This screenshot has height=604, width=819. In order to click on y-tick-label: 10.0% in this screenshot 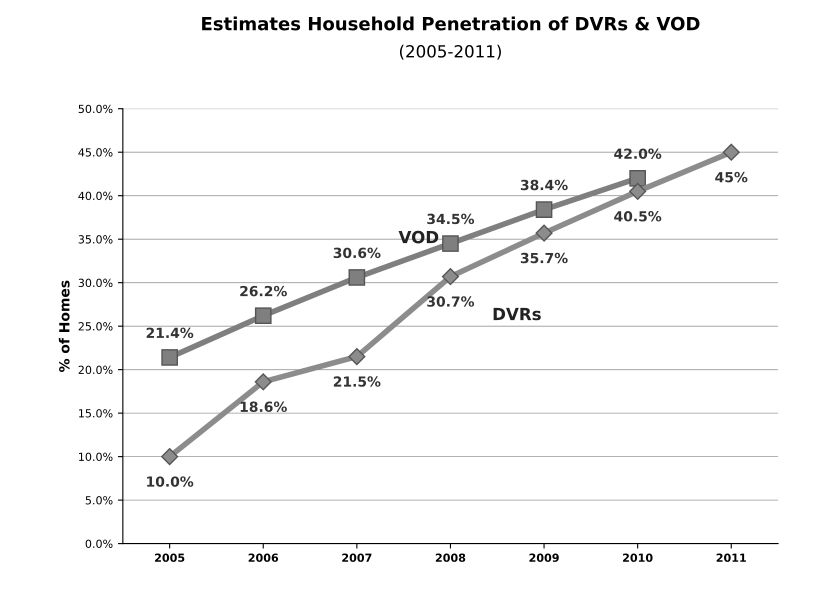, I will do `click(96, 457)`.